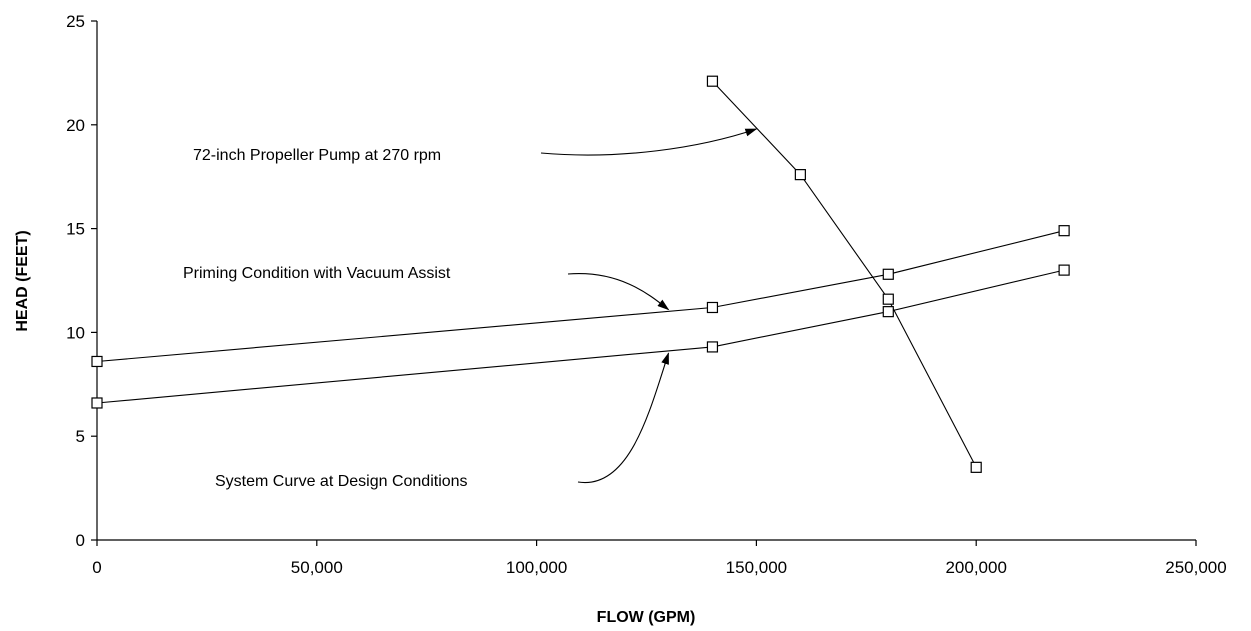 The height and width of the screenshot is (631, 1251). Describe the element at coordinates (317, 155) in the screenshot. I see `annotation-label: 72-inch Propeller Pump at 270 rpm` at that location.